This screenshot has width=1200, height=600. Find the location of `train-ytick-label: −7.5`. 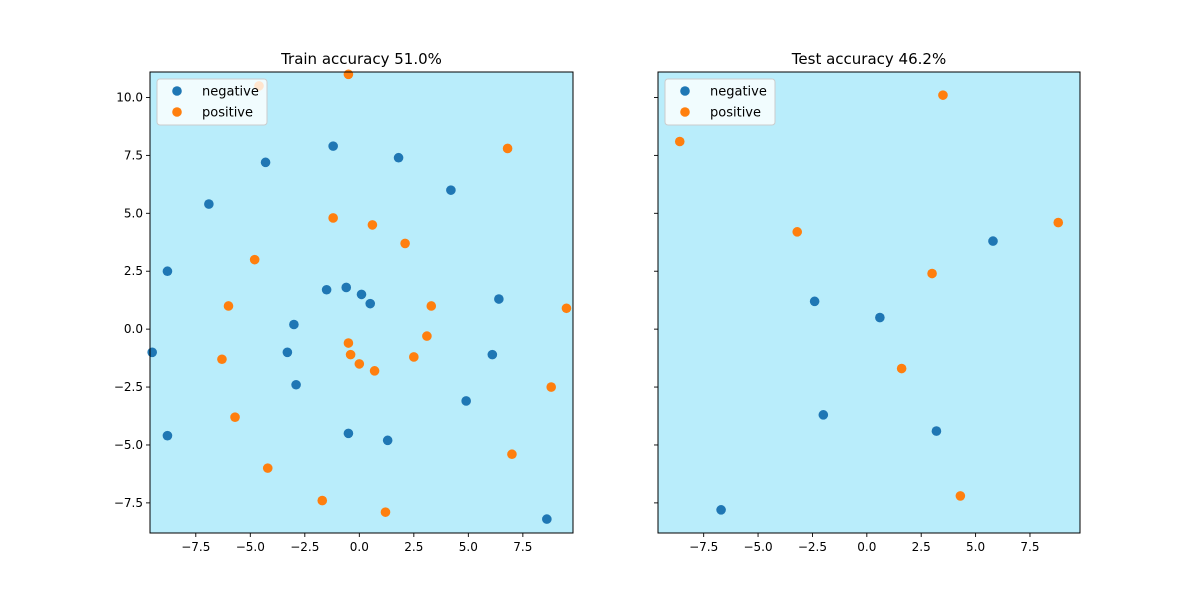

train-ytick-label: −7.5 is located at coordinates (128, 503).